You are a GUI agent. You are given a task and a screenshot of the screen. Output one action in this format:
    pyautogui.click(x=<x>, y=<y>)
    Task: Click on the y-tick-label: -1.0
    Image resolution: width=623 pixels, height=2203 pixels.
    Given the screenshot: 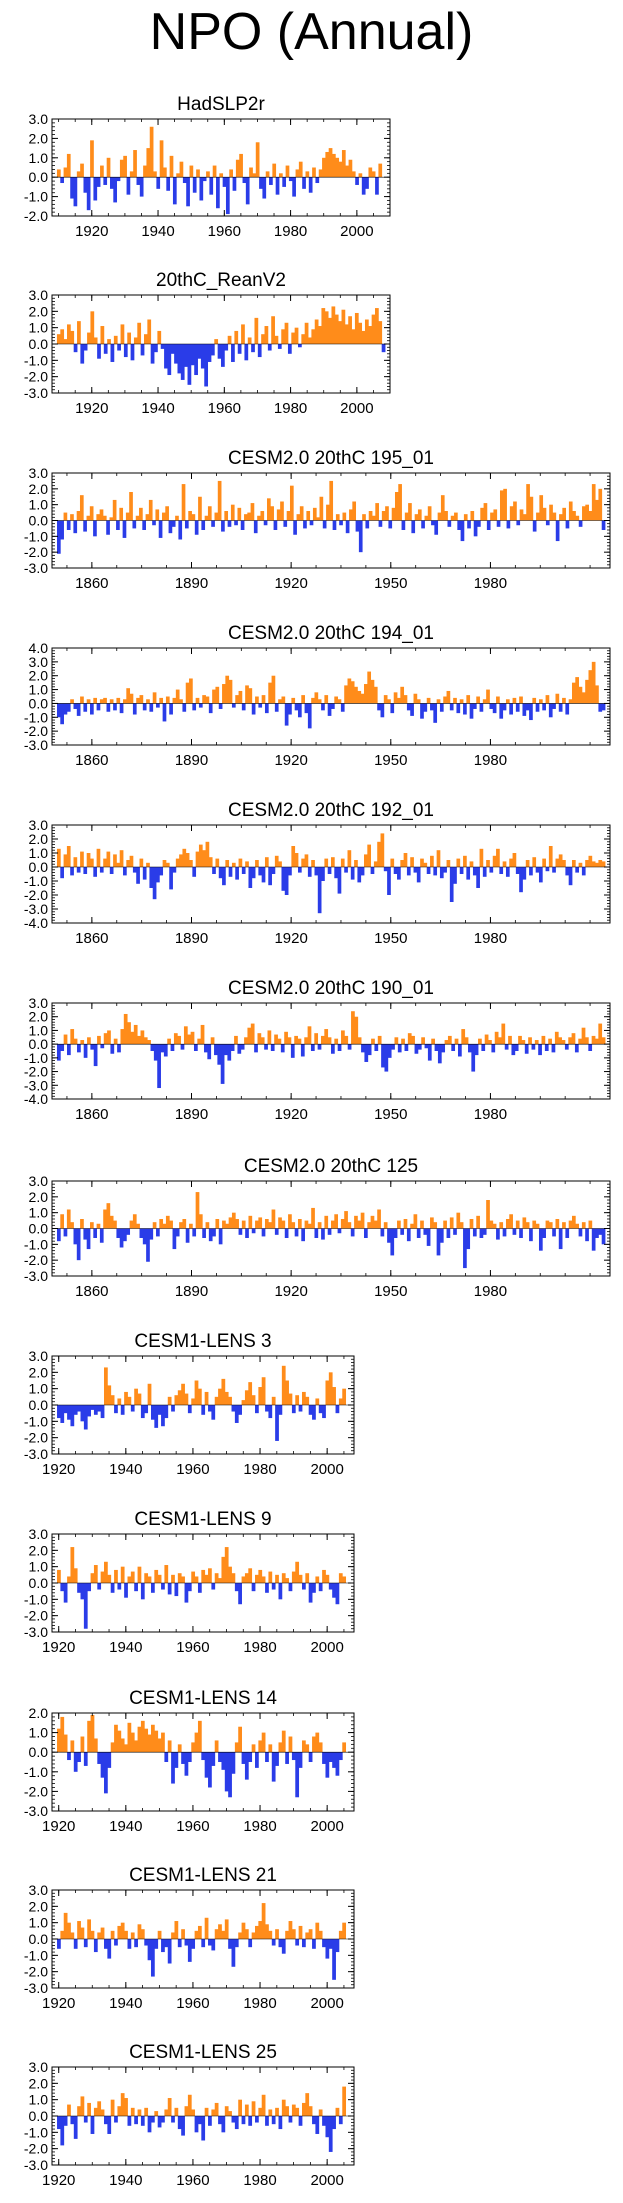 What is the action you would take?
    pyautogui.click(x=36, y=1244)
    